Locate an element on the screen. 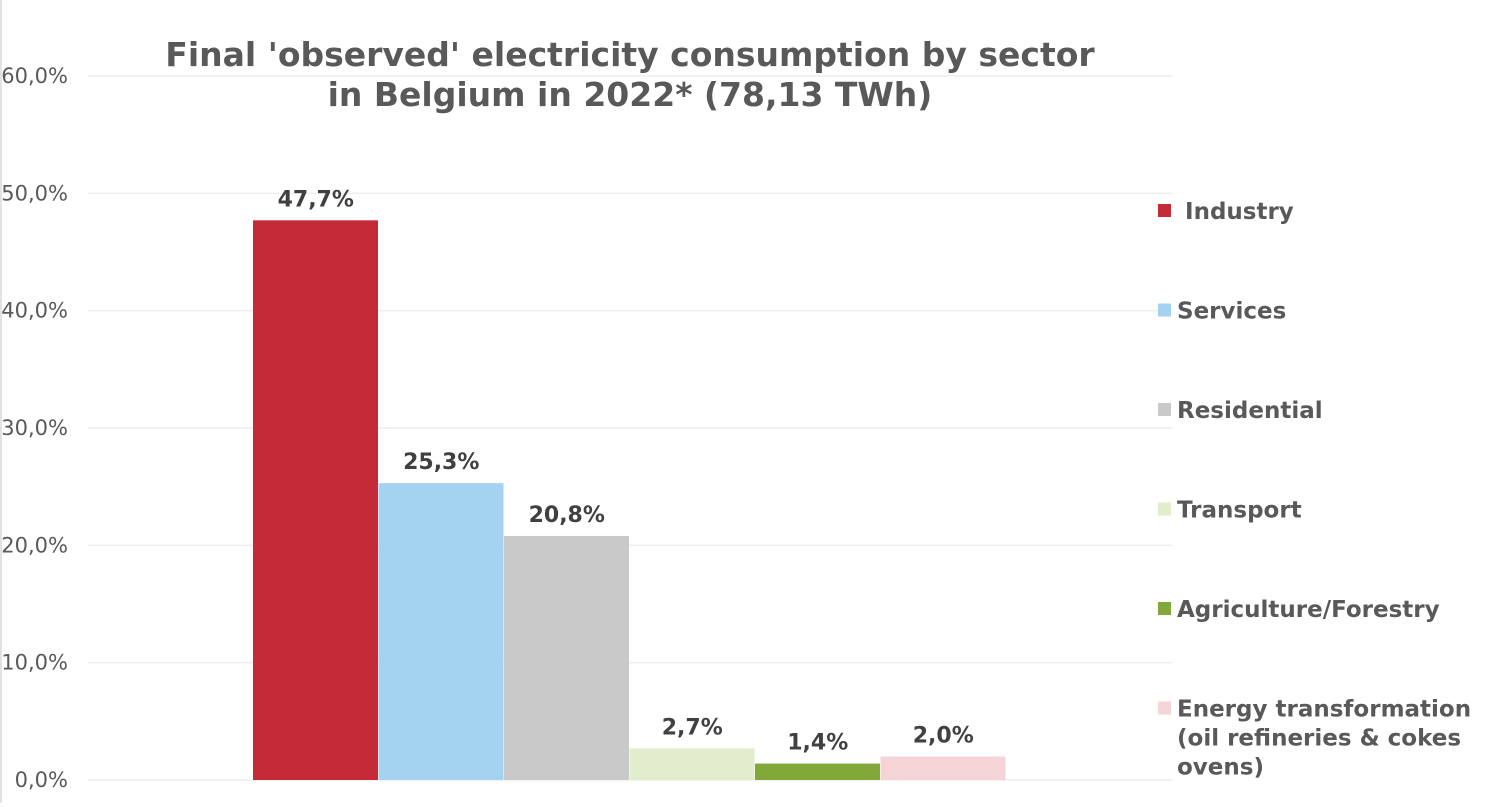 This screenshot has width=1500, height=807. y-tick-label: 40,0% is located at coordinates (34, 311).